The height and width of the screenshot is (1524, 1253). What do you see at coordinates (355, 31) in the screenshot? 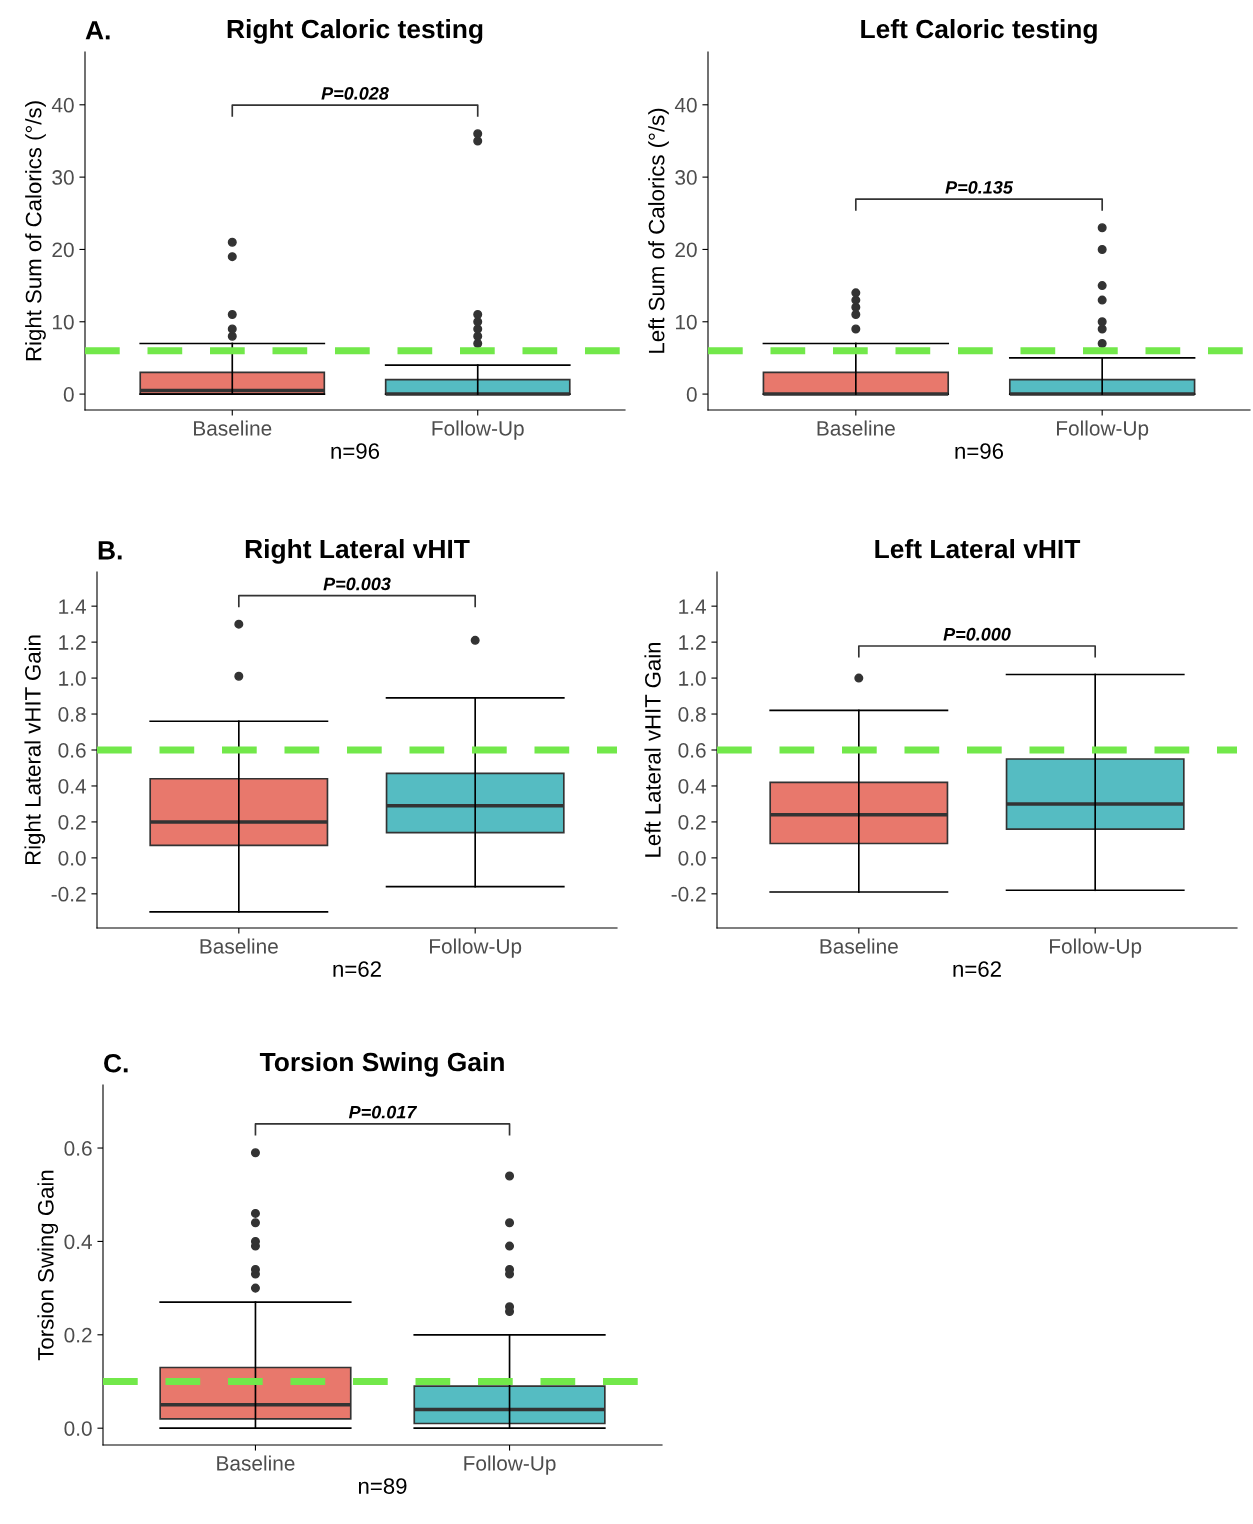
I see `chart-title: Right Caloric testing` at bounding box center [355, 31].